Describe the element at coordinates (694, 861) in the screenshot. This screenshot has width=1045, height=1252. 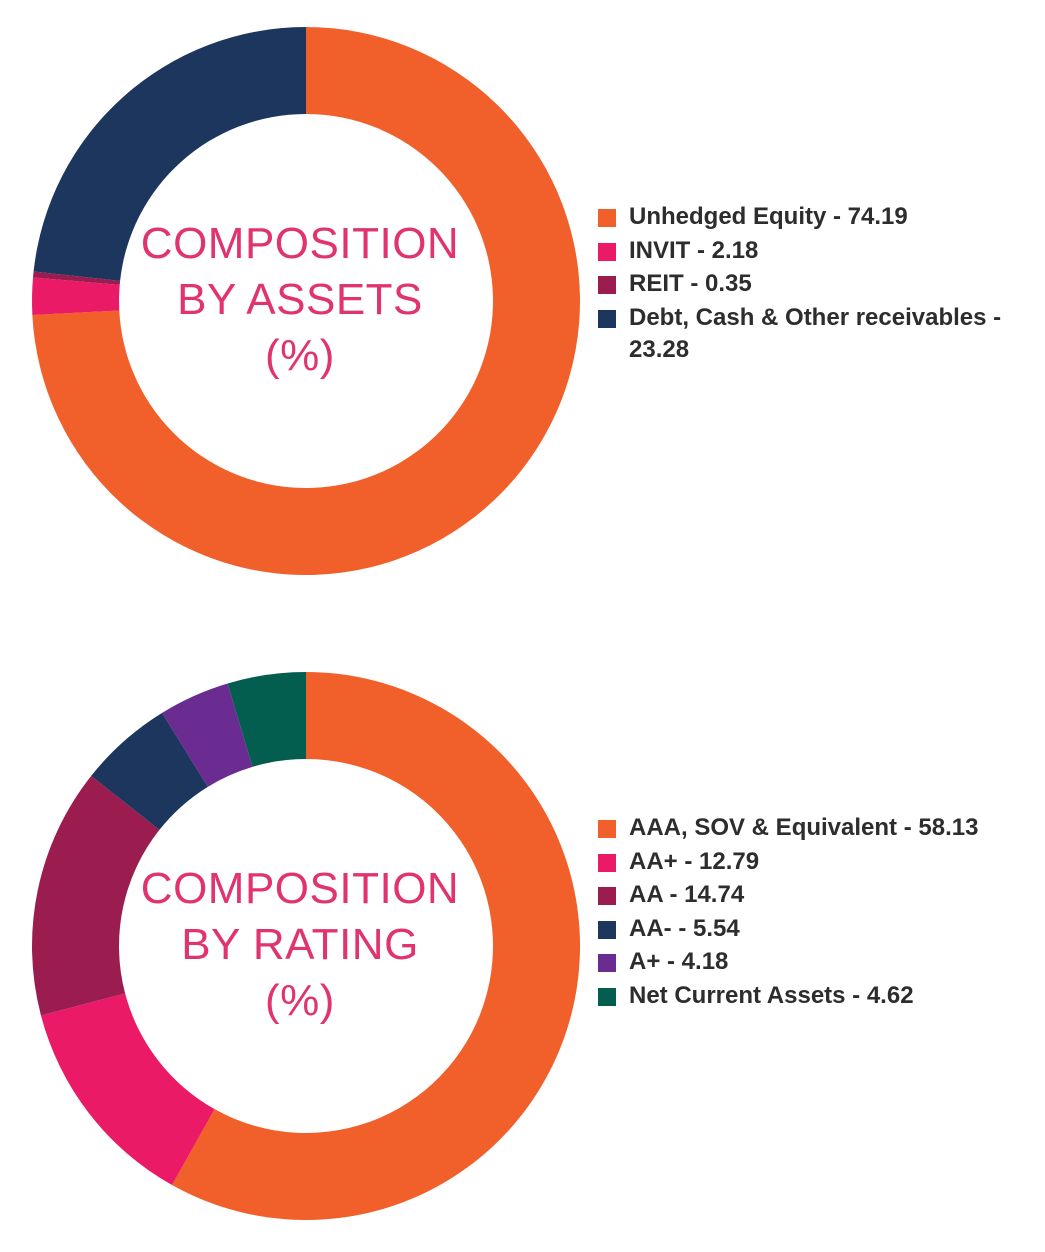
I see `legend-label: AA+ - 12.79` at that location.